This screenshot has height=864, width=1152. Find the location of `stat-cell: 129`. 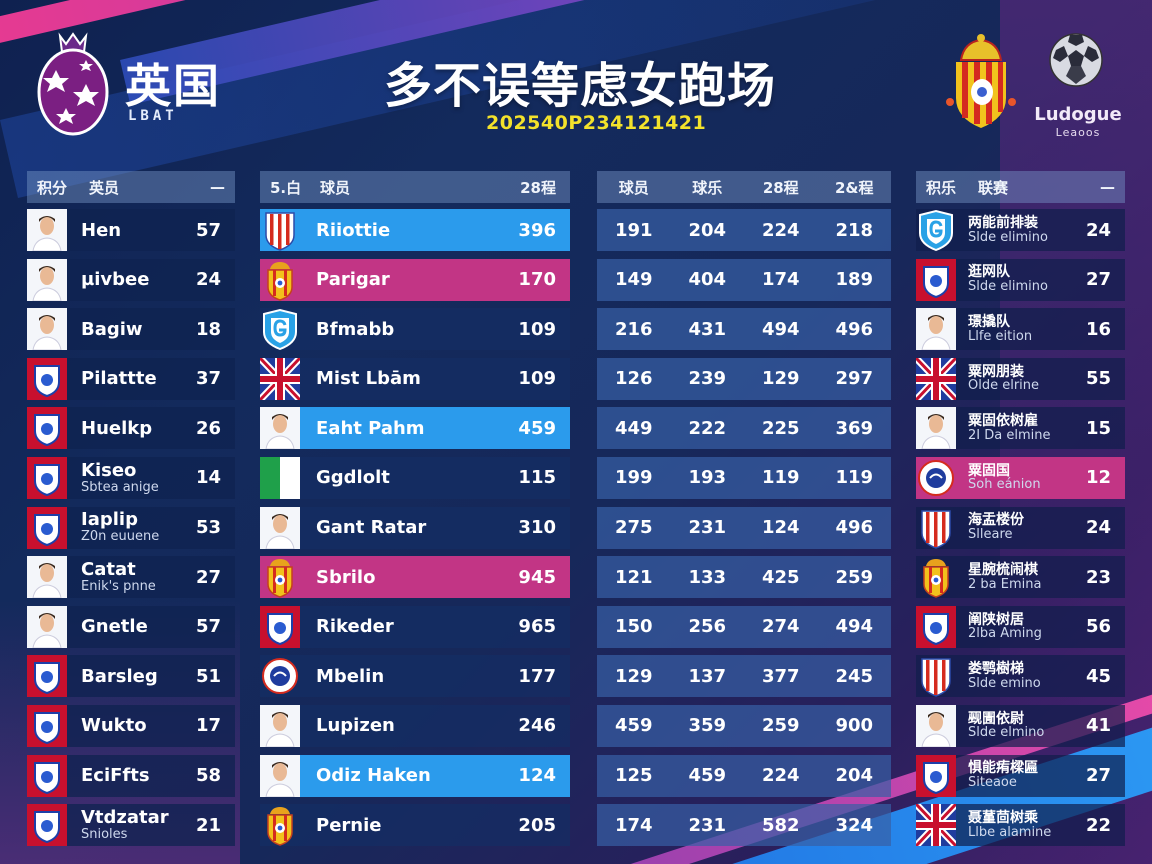

stat-cell: 129 is located at coordinates (633, 676).